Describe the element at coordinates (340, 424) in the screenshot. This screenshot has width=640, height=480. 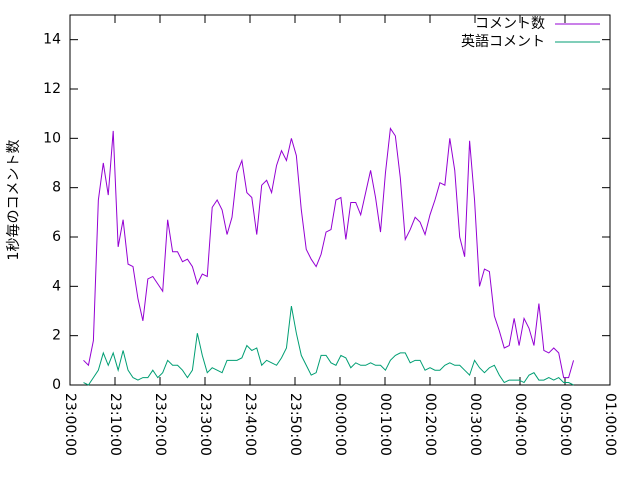
I see `x-tick-label: 00:00:00` at that location.